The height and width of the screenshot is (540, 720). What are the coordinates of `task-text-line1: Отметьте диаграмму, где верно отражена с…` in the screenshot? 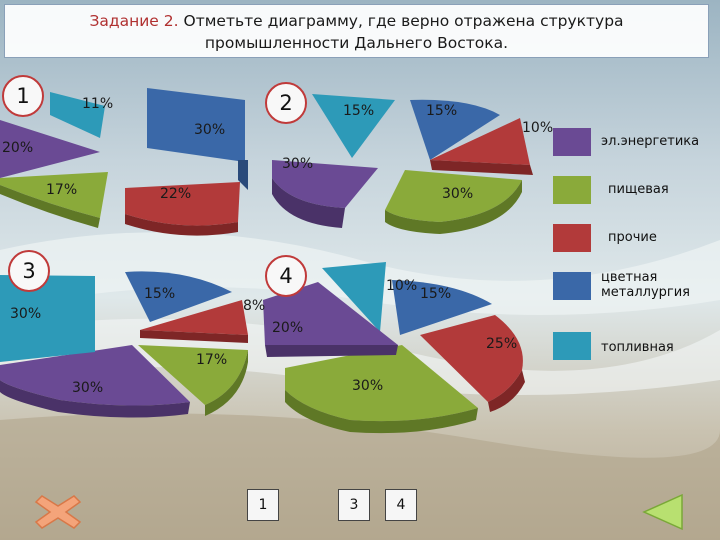 It's located at (403, 21).